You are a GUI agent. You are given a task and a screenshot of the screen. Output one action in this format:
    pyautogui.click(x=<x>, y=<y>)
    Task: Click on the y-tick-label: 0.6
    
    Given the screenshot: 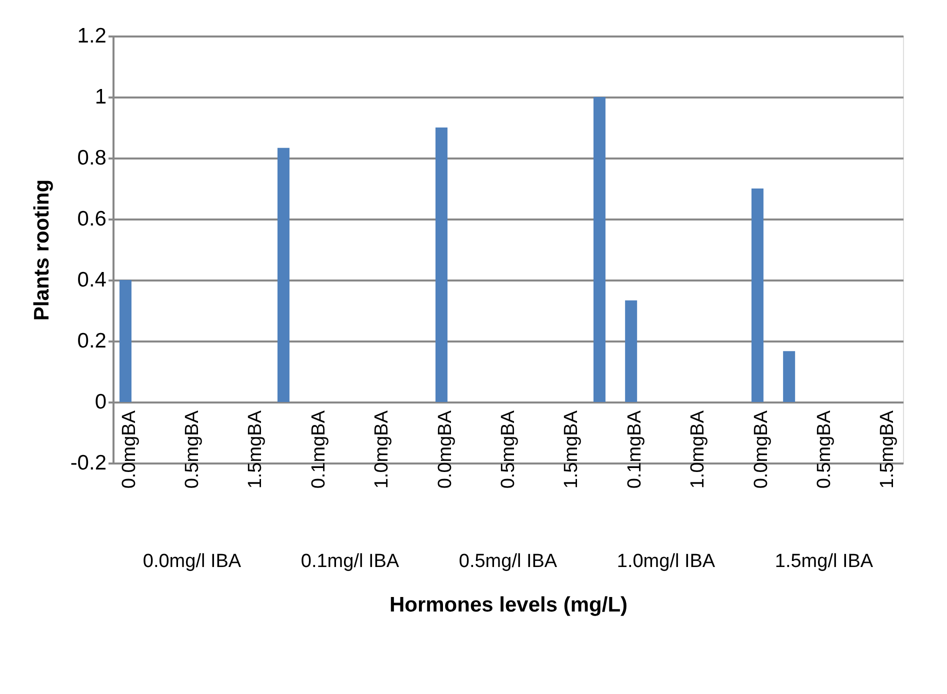 What is the action you would take?
    pyautogui.click(x=91, y=219)
    